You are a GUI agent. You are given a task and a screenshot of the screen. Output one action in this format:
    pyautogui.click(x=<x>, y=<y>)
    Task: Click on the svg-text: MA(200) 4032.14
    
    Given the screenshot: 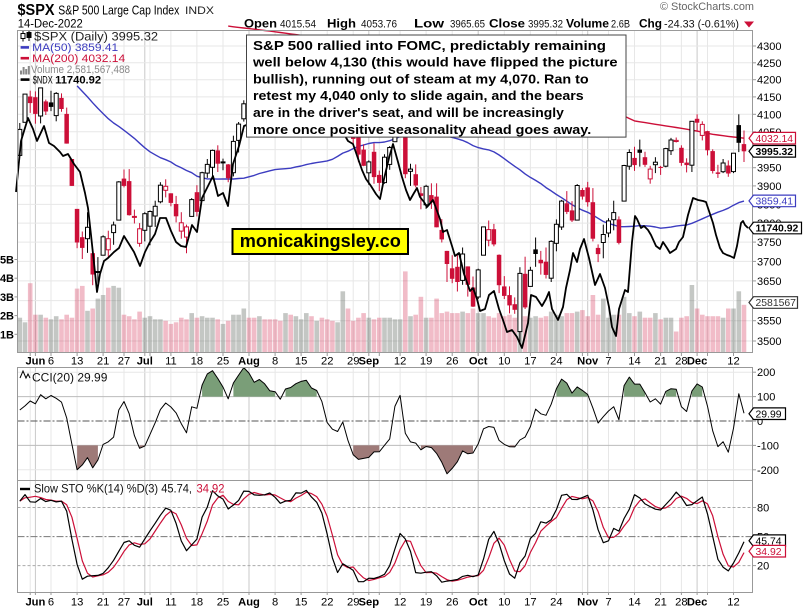 What is the action you would take?
    pyautogui.click(x=78, y=59)
    